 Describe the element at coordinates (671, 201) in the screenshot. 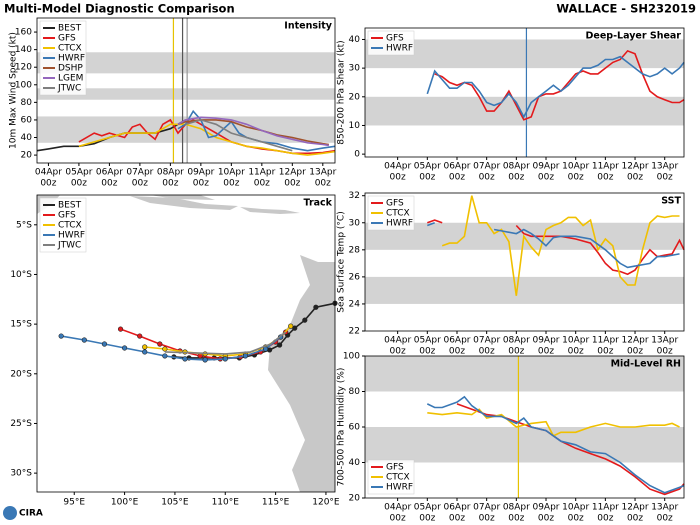

I see `panel-title: SST` at that location.